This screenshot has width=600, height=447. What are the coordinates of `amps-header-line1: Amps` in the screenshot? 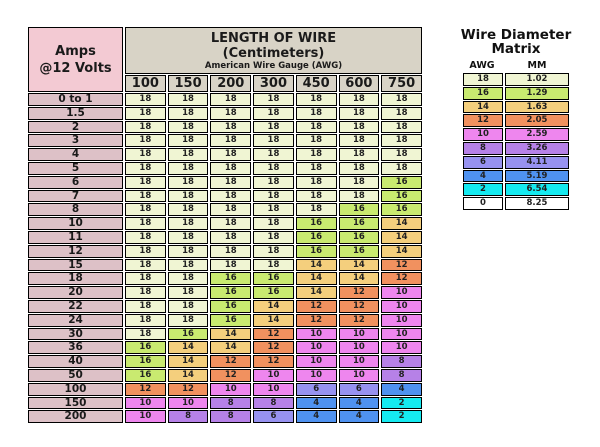 It's located at (75, 51).